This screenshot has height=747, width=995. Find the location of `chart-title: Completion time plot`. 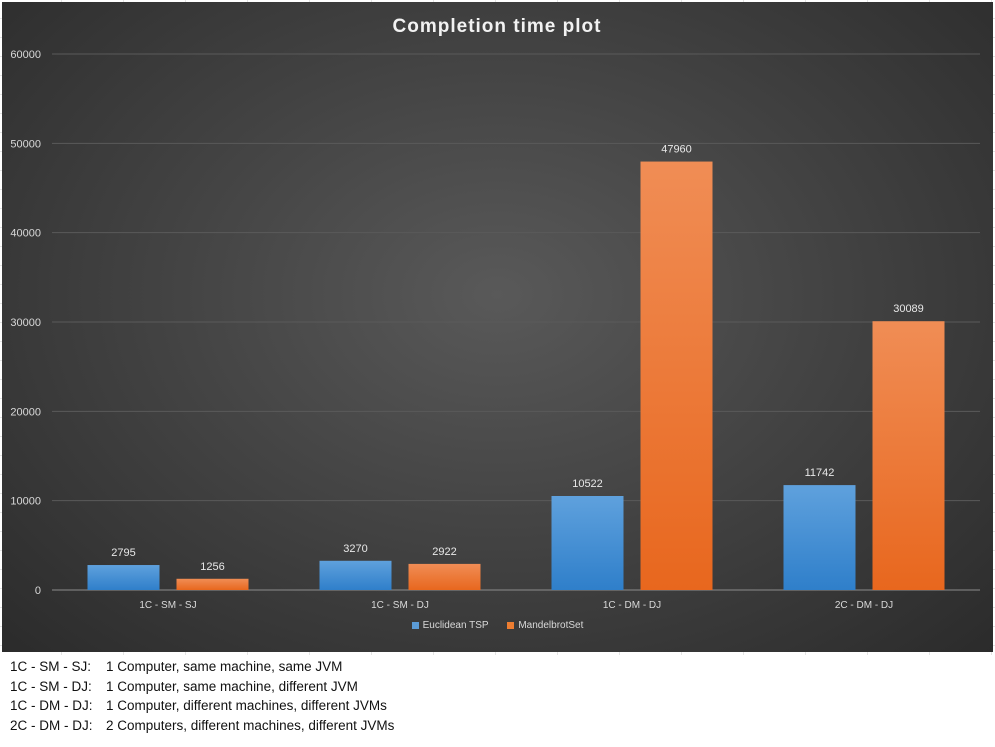

chart-title: Completion time plot is located at coordinates (497, 26).